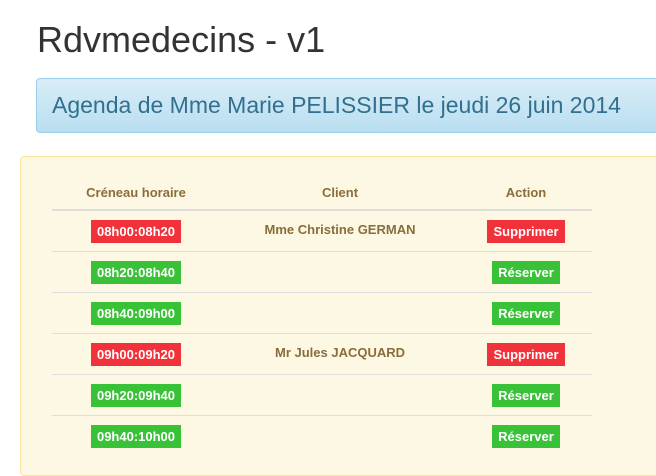 Image resolution: width=656 pixels, height=476 pixels. What do you see at coordinates (136, 231) in the screenshot?
I see `slot-badge: 08h00:08h20` at bounding box center [136, 231].